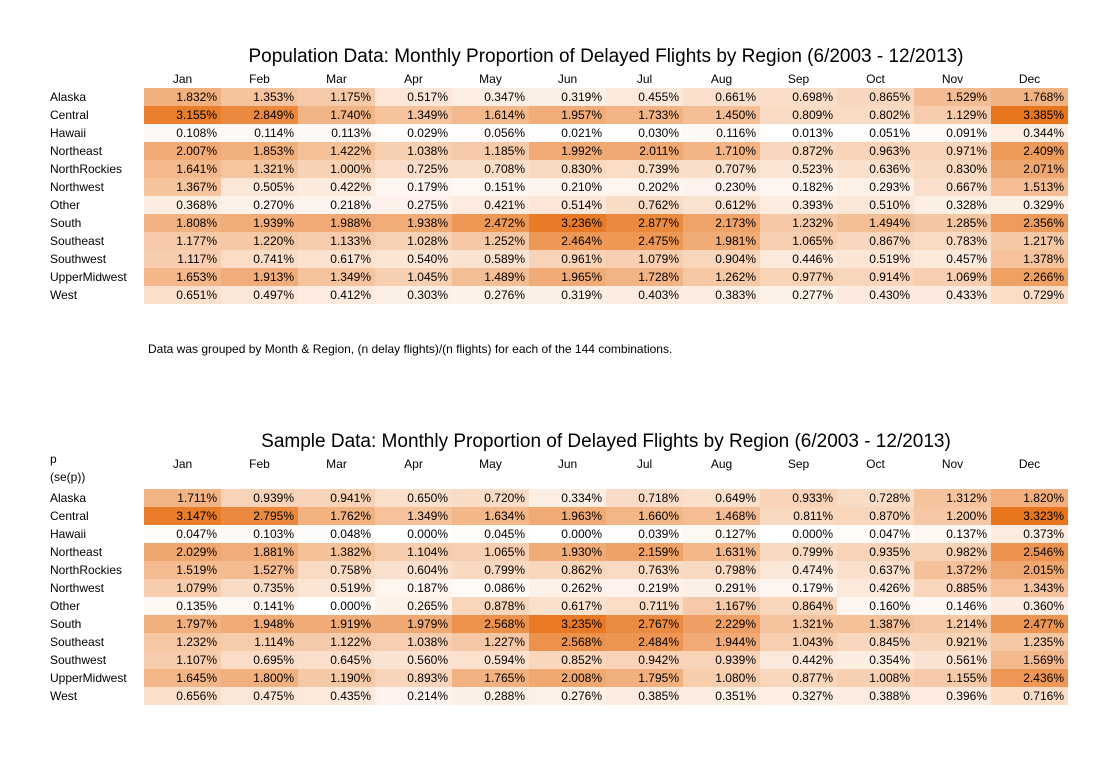  Describe the element at coordinates (490, 241) in the screenshot. I see `heat-cell: 1.252%` at that location.